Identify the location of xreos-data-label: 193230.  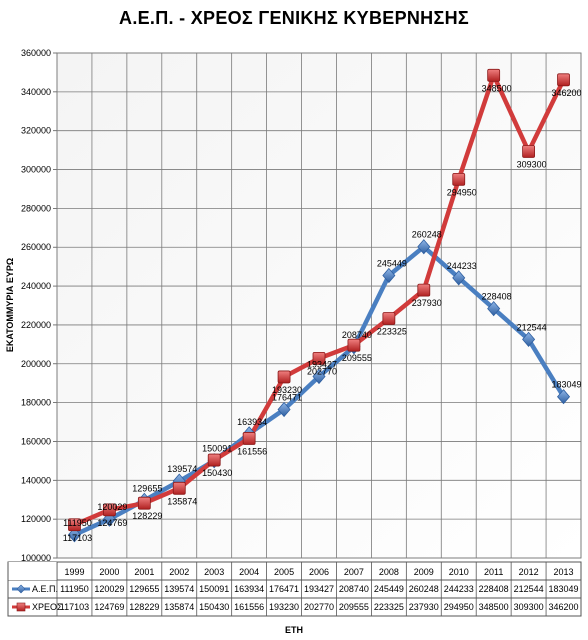
(287, 390).